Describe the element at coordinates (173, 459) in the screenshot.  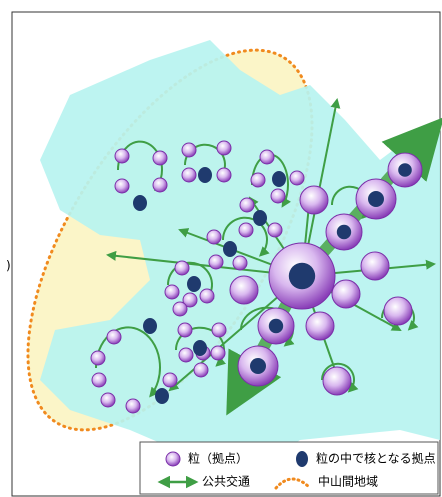
I see `legend-pellet-icon` at that location.